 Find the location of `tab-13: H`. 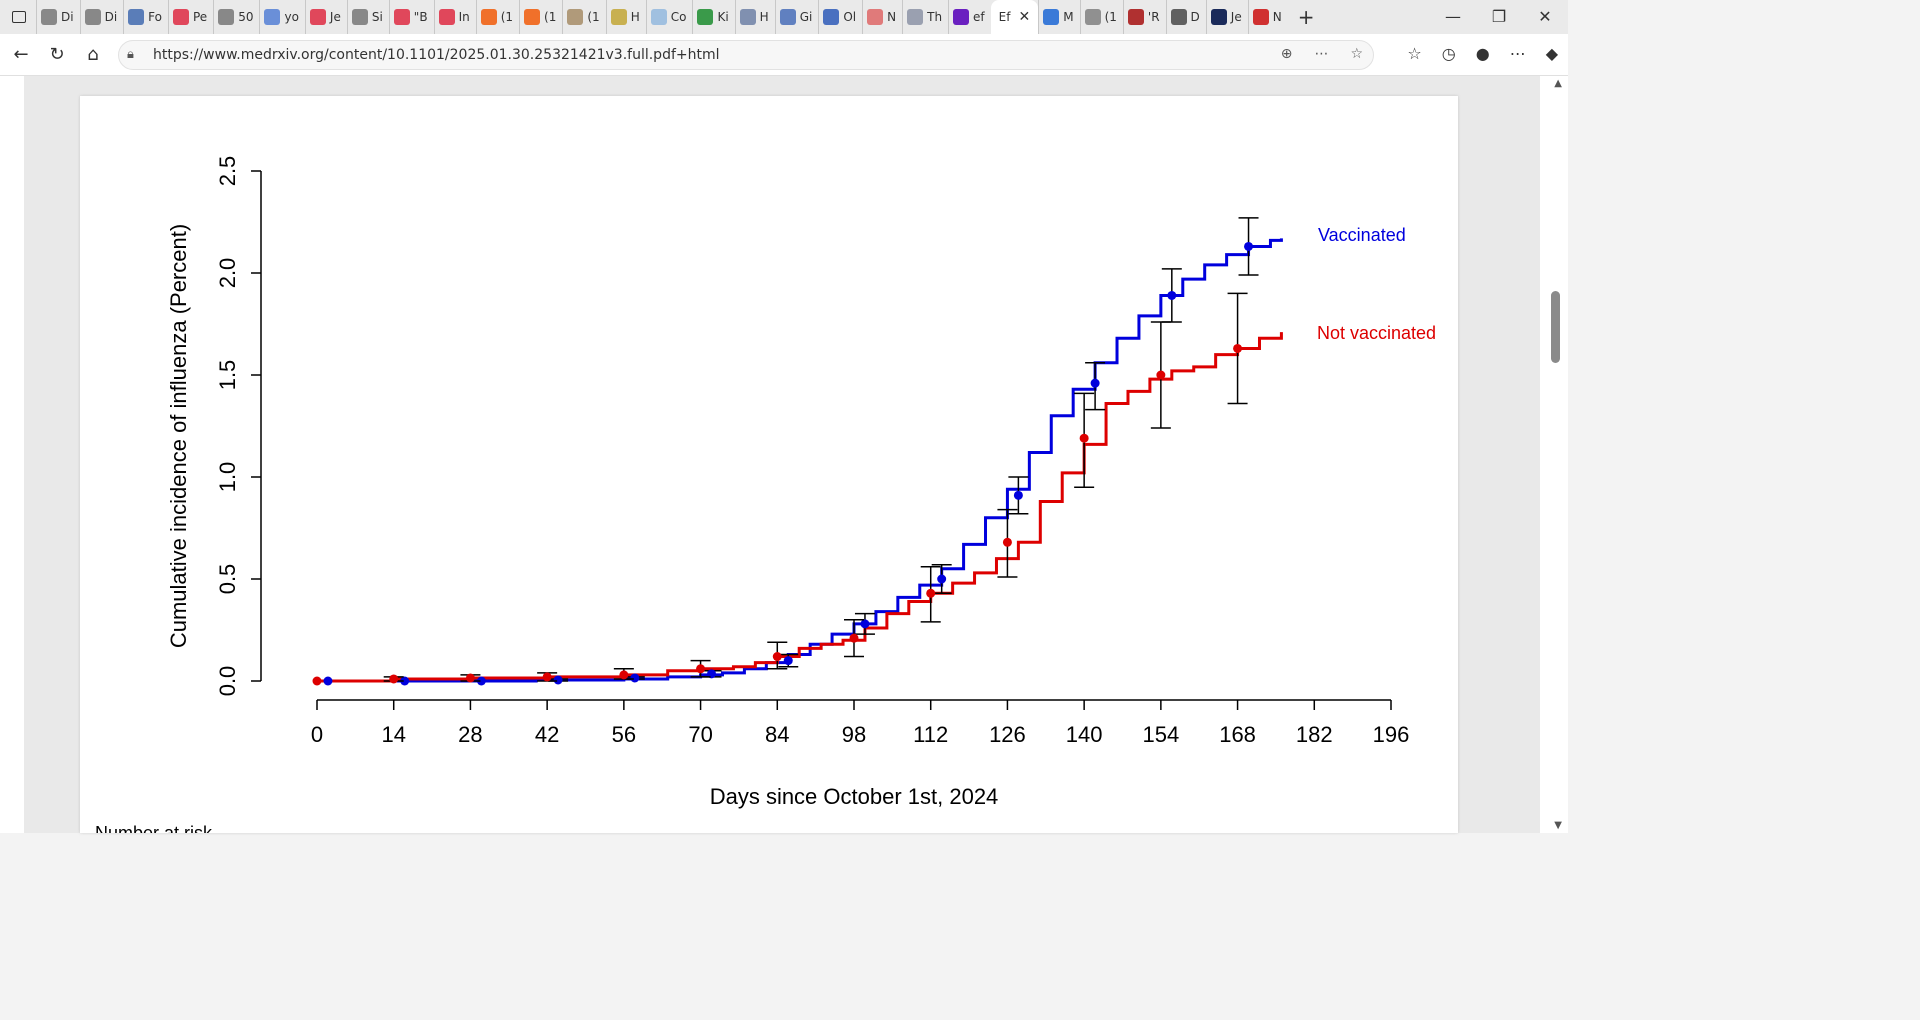

tab-13: H is located at coordinates (625, 17).